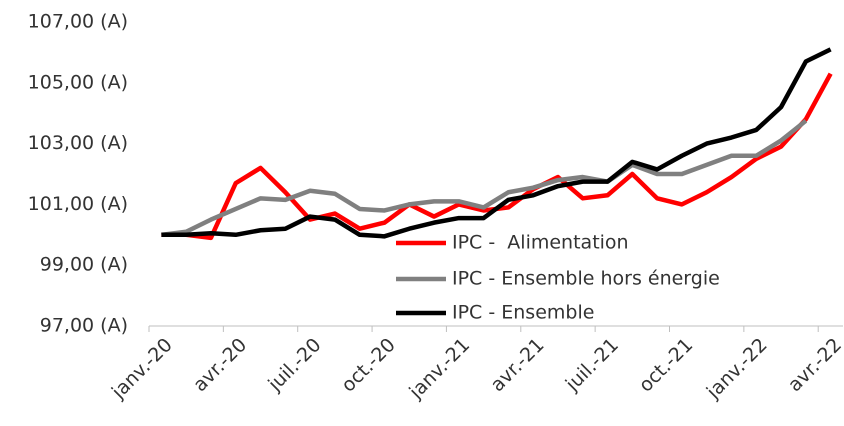  What do you see at coordinates (220, 365) in the screenshot?
I see `x-tick-label: avr.-20` at bounding box center [220, 365].